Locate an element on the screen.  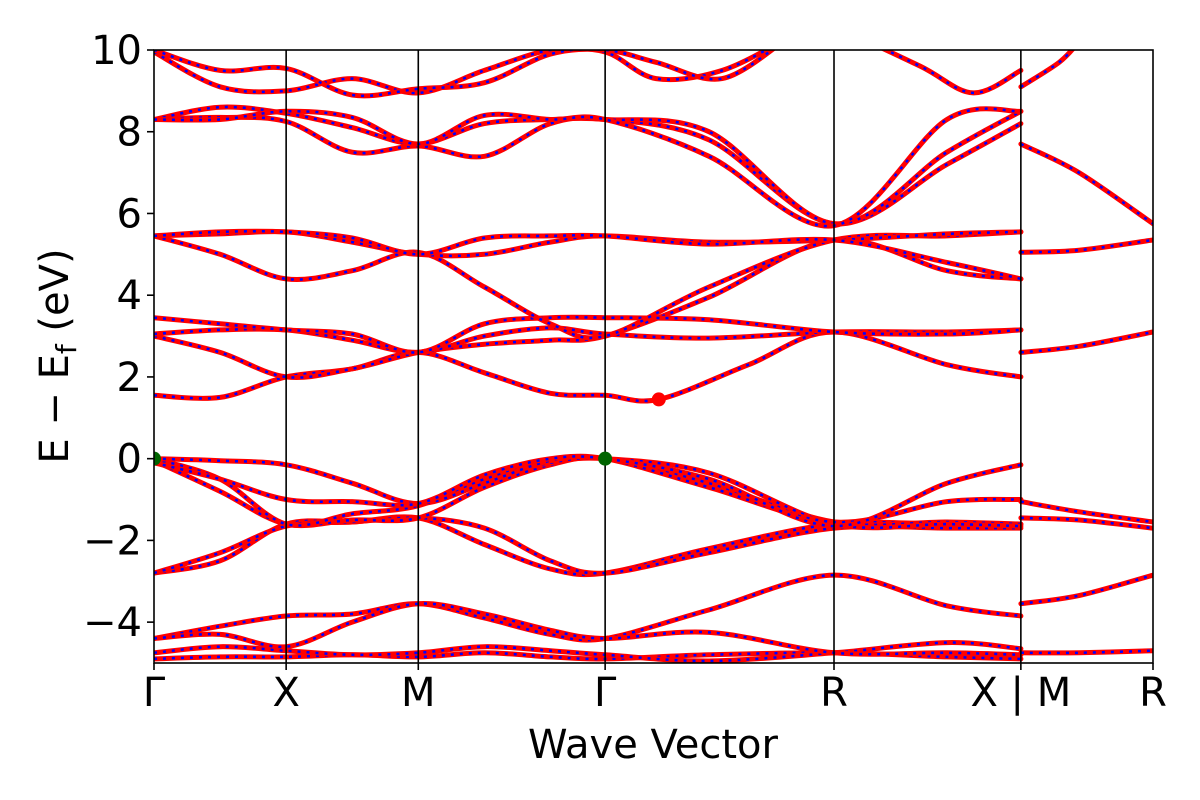
x-tick-label-1: X is located at coordinates (285, 693).